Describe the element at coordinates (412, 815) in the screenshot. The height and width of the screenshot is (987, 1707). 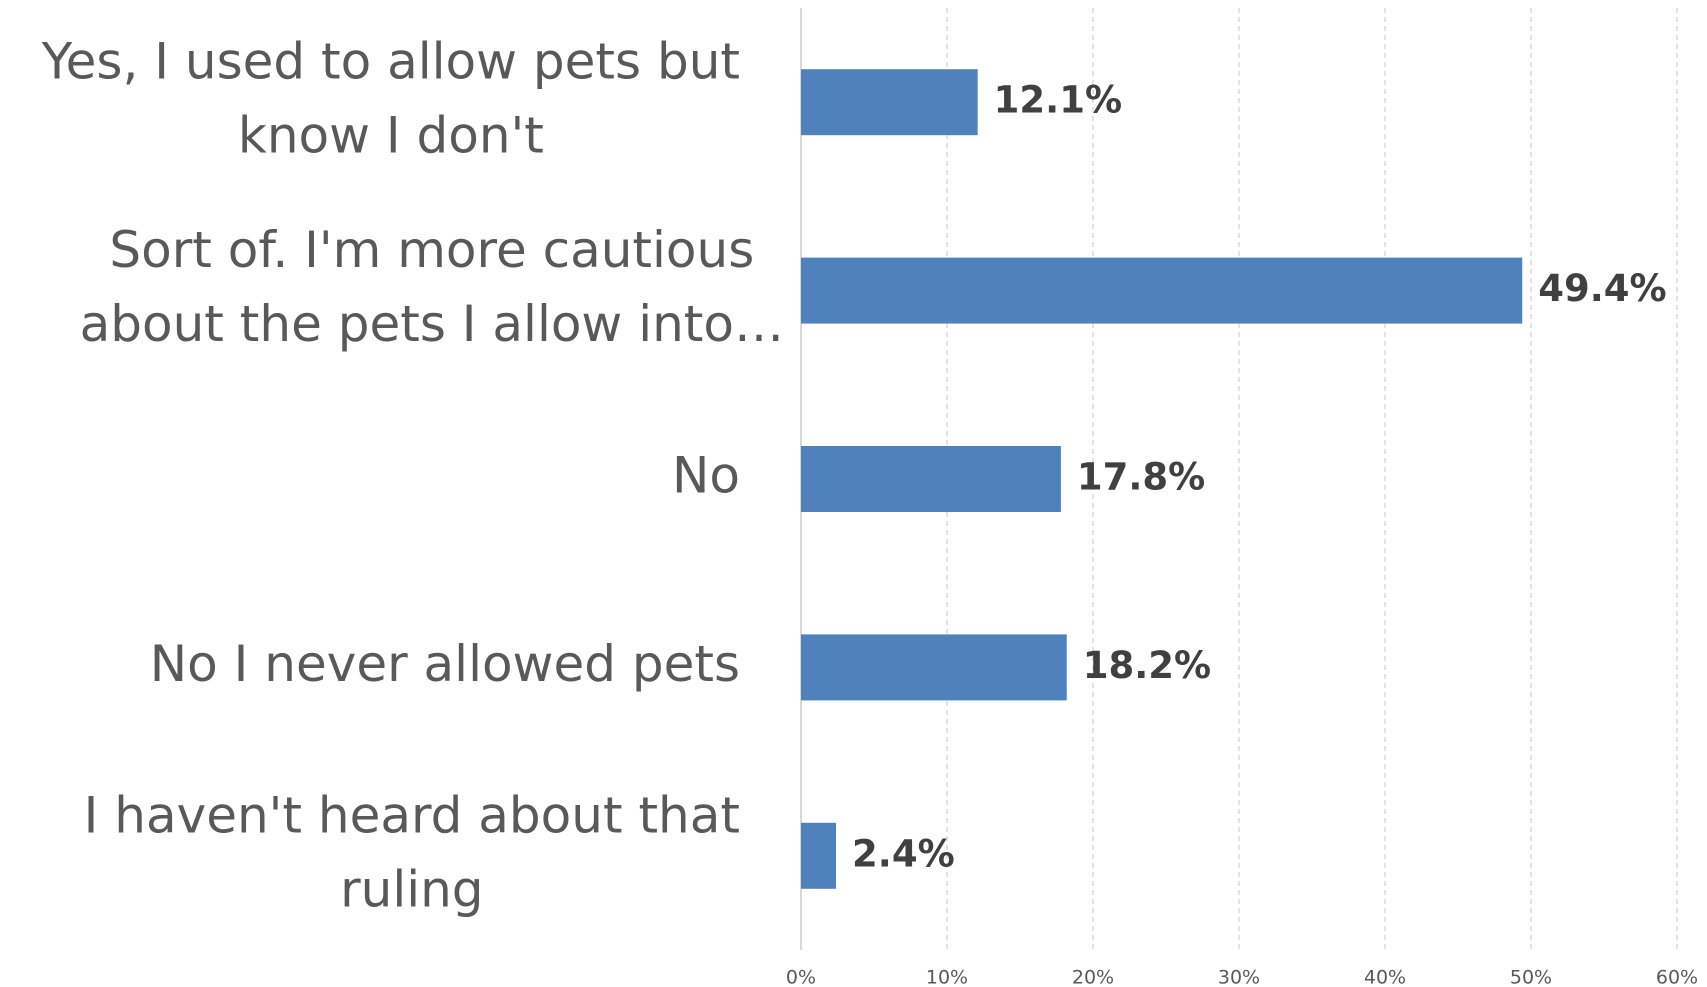
I see `y-tick-label: I haven't heard about that` at that location.